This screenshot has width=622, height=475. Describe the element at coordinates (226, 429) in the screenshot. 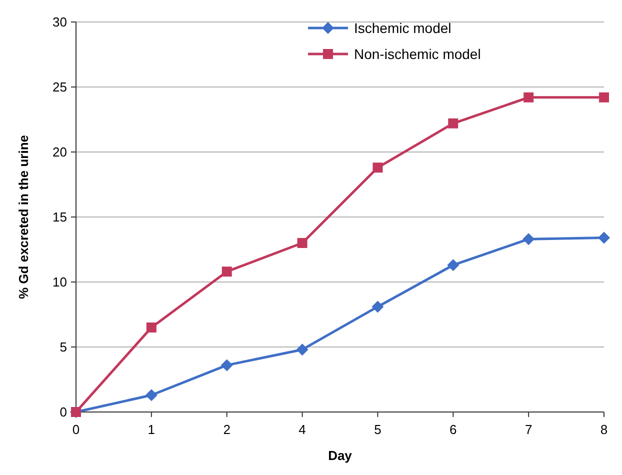

I see `x-tick-label: 2` at that location.